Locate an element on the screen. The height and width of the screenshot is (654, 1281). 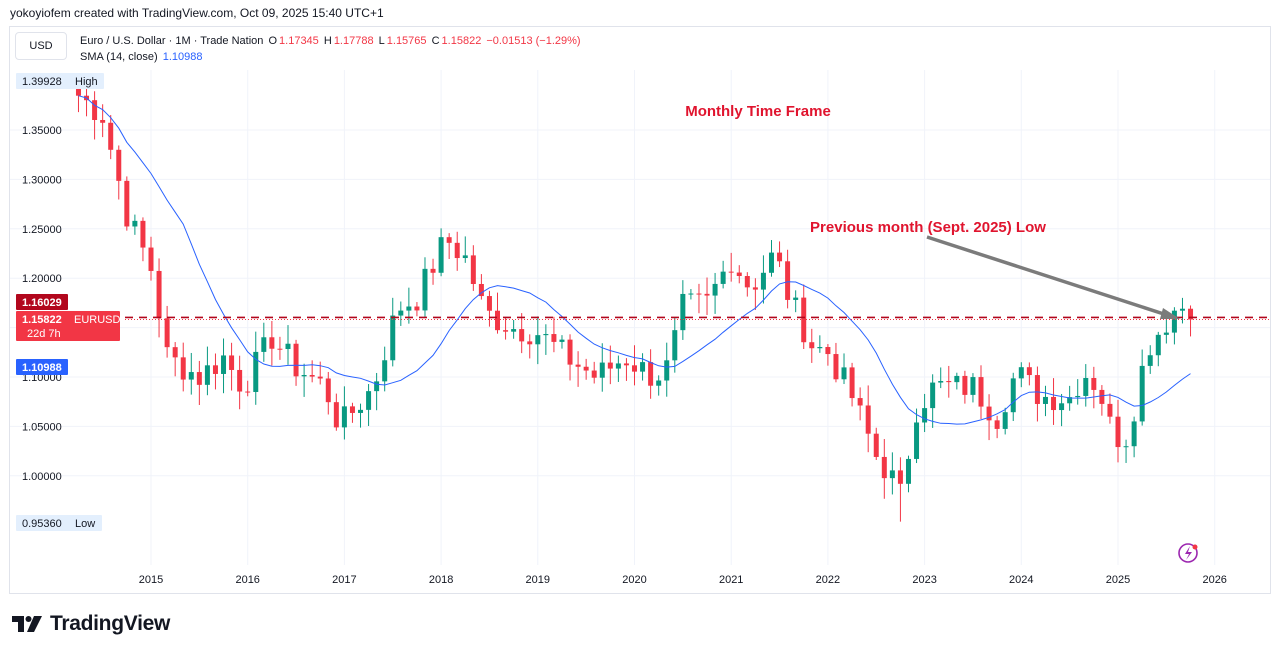
replay-icon is located at coordinates (1188, 553).